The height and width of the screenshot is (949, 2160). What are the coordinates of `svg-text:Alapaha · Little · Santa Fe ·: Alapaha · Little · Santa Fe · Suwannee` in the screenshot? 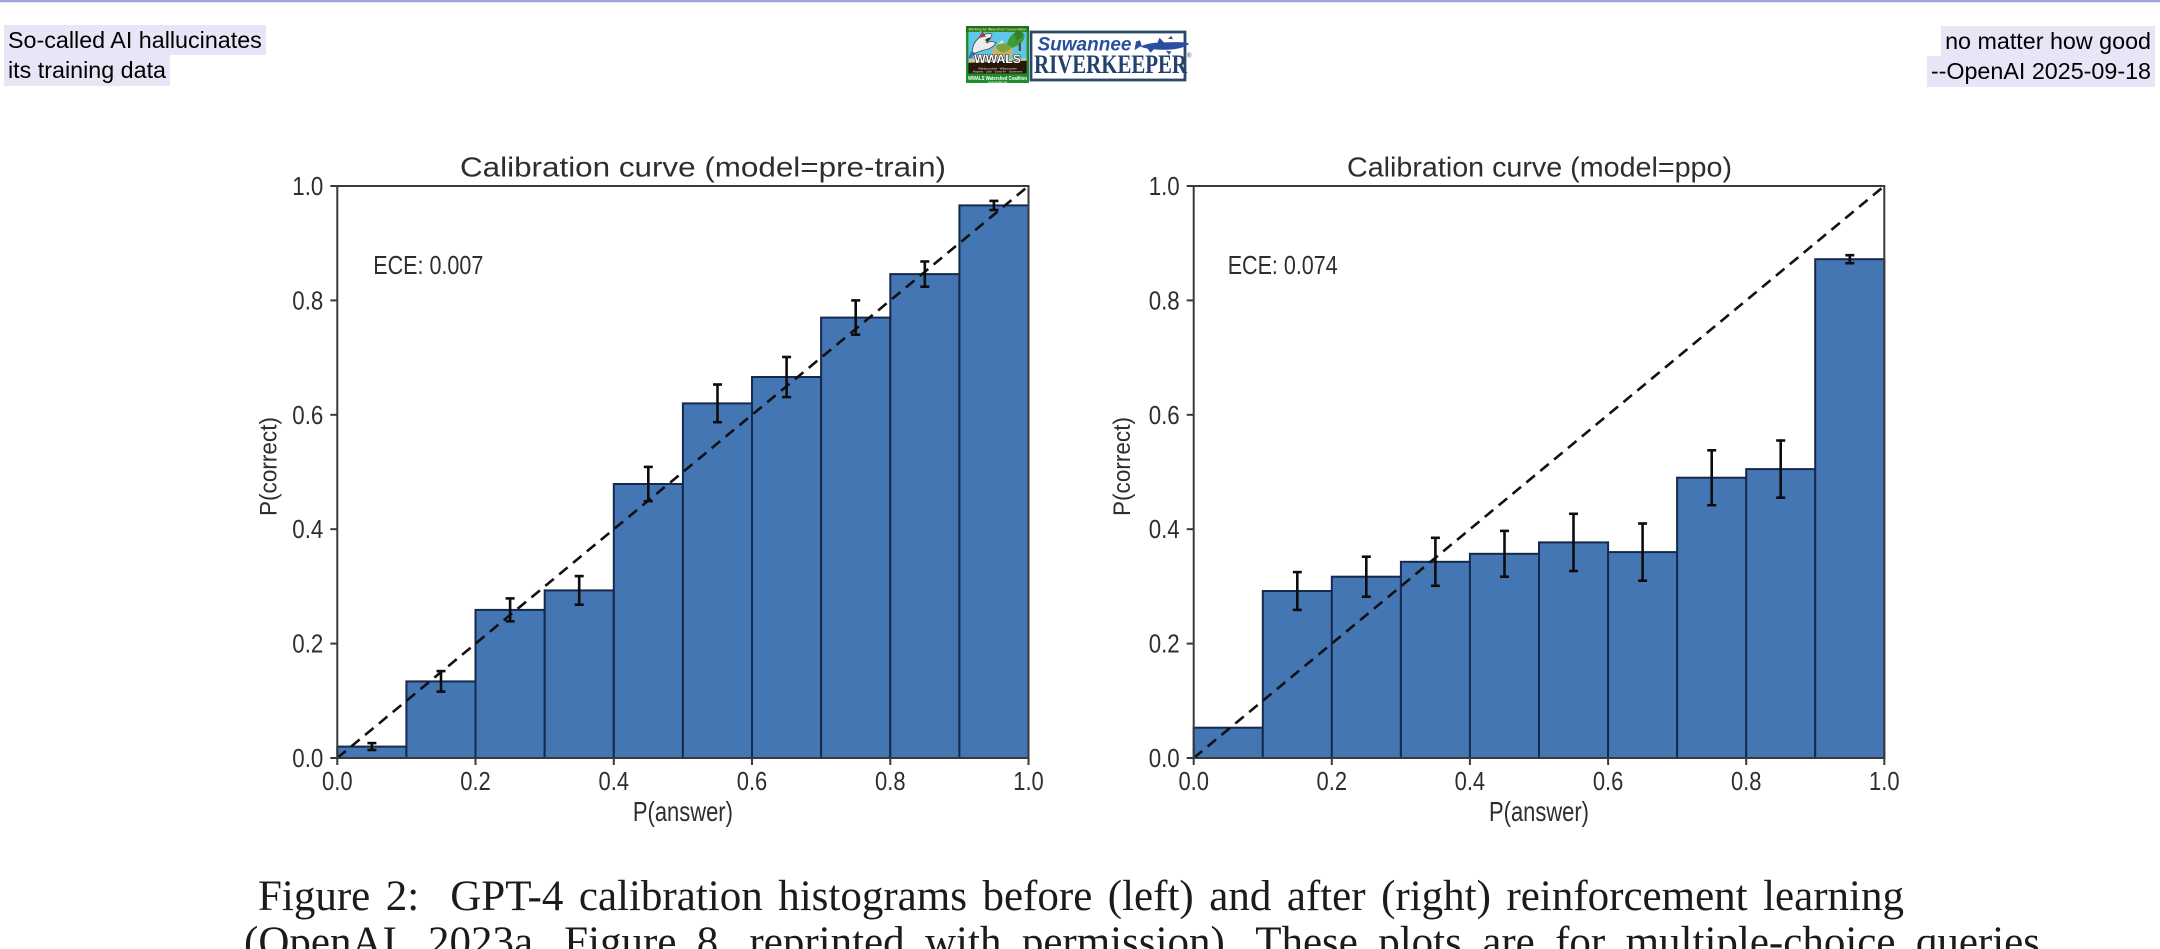 It's located at (998, 72).